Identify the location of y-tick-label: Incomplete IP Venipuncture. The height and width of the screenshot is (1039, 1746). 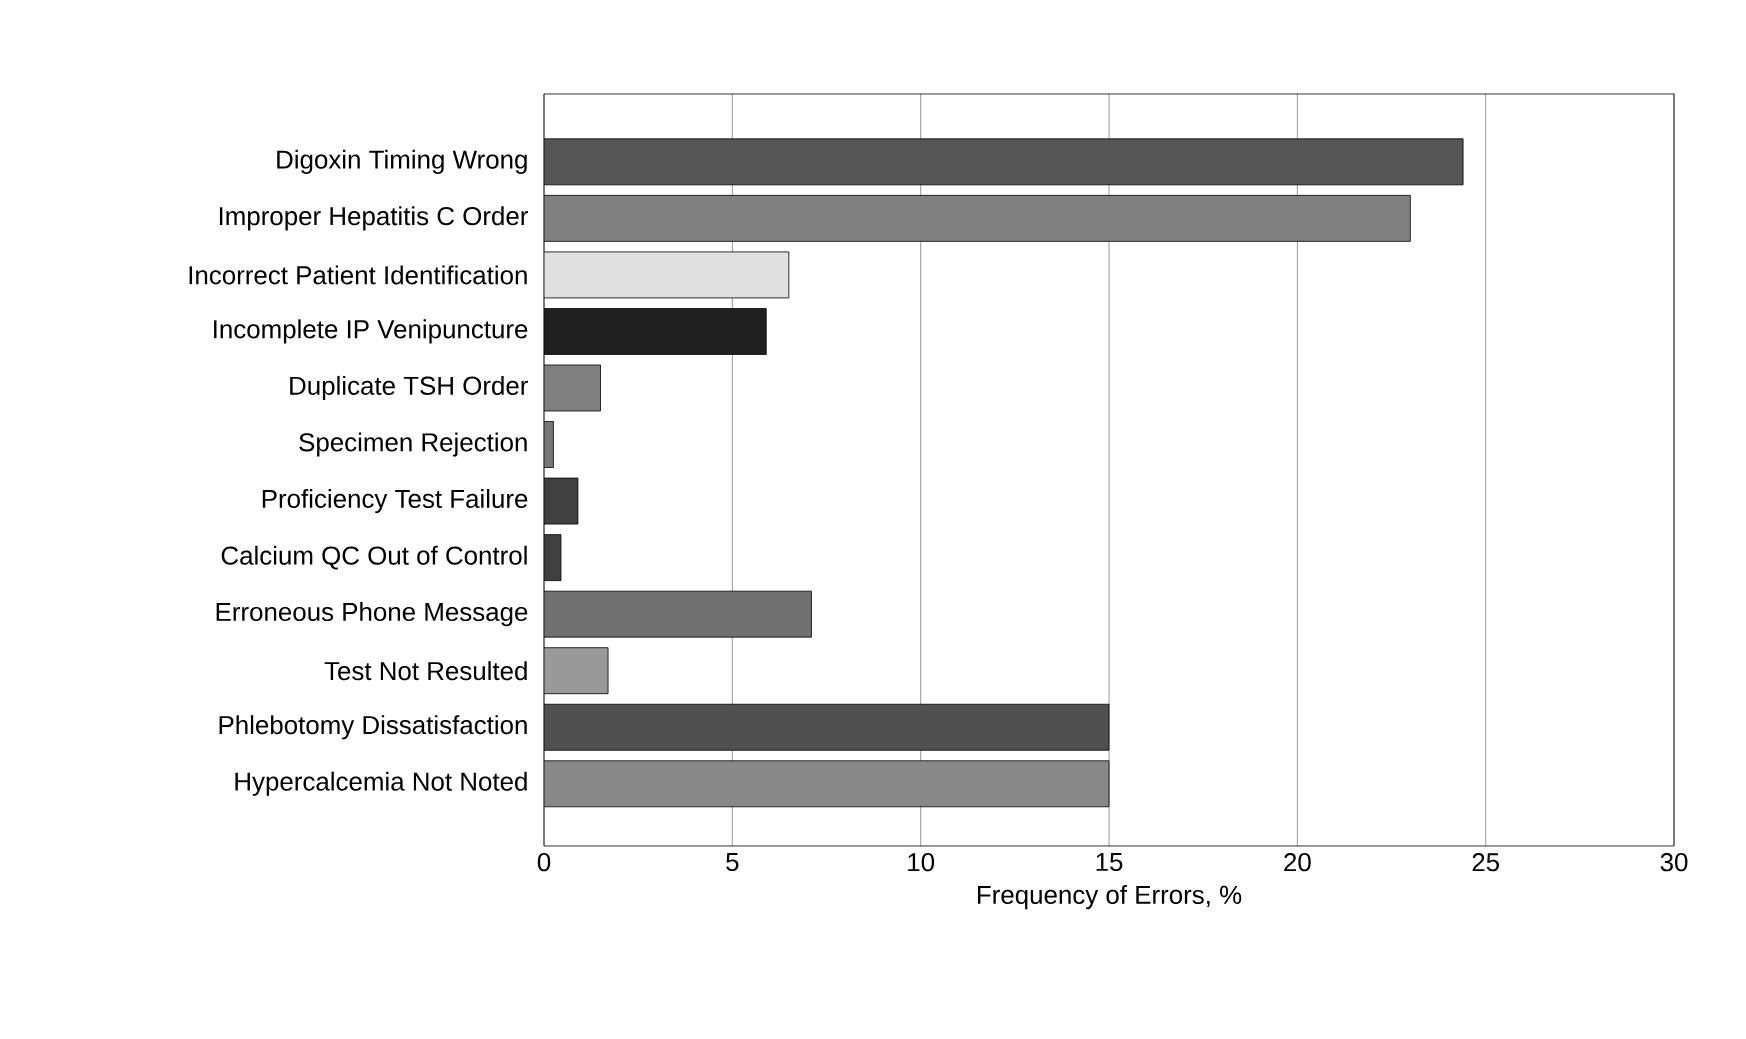
(371, 331).